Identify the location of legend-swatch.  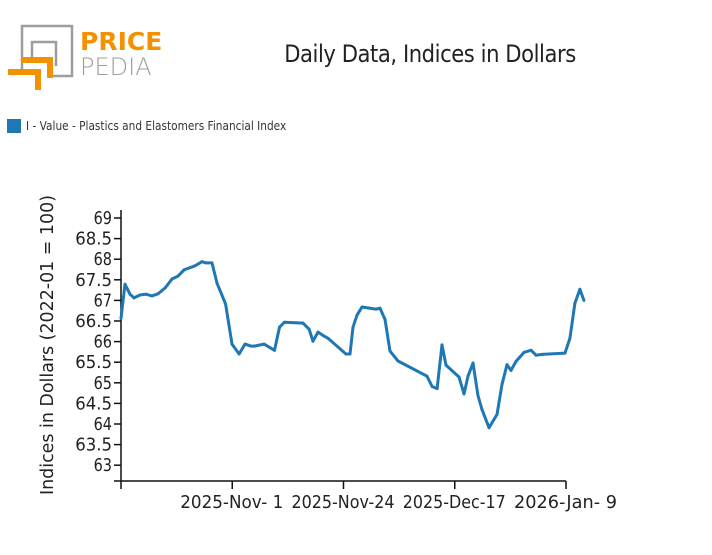
(14, 126).